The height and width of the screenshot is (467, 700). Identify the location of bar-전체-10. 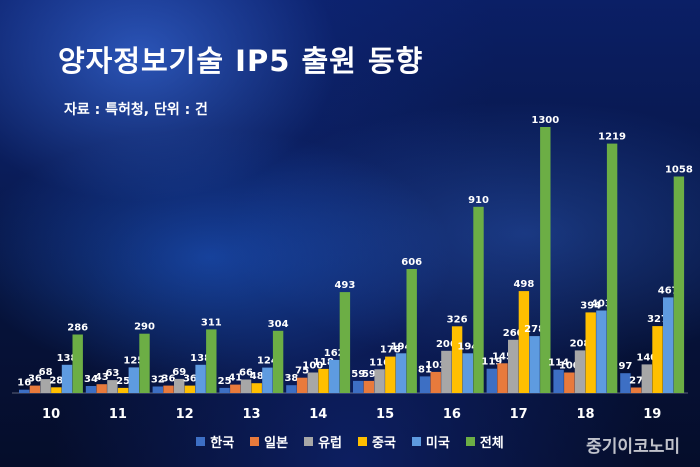
(77, 363).